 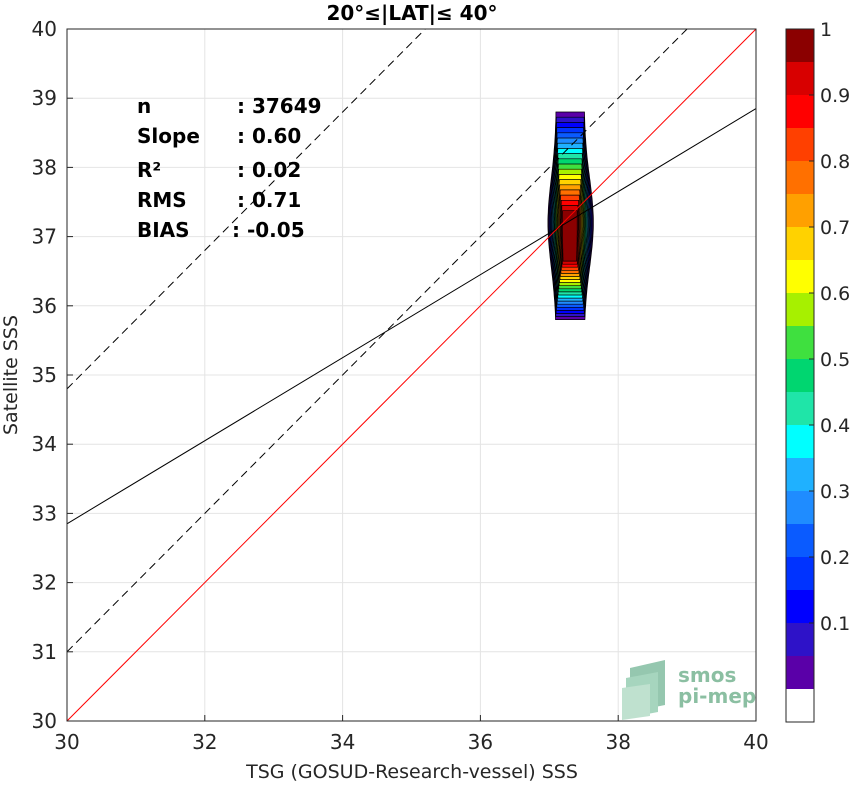 I want to click on colorbar-tick-label: 1, so click(x=826, y=30).